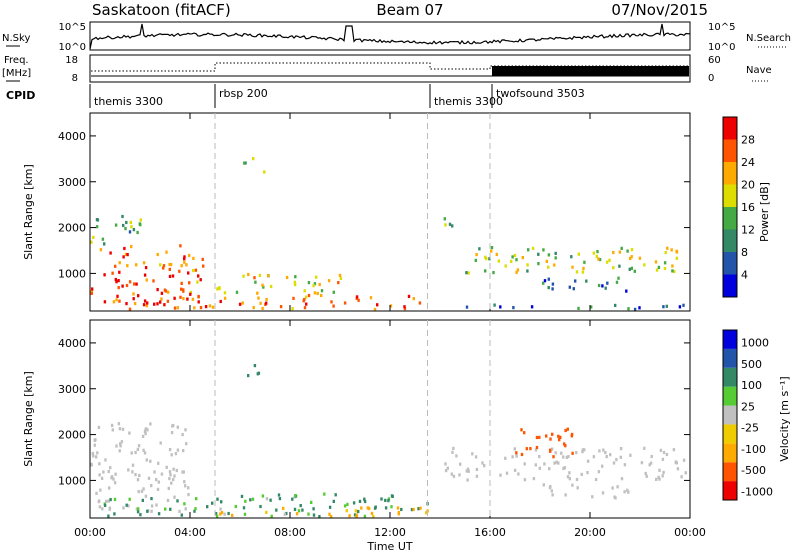 This screenshot has width=800, height=554. I want to click on power-ylabel: Slant Range [km], so click(28, 212).